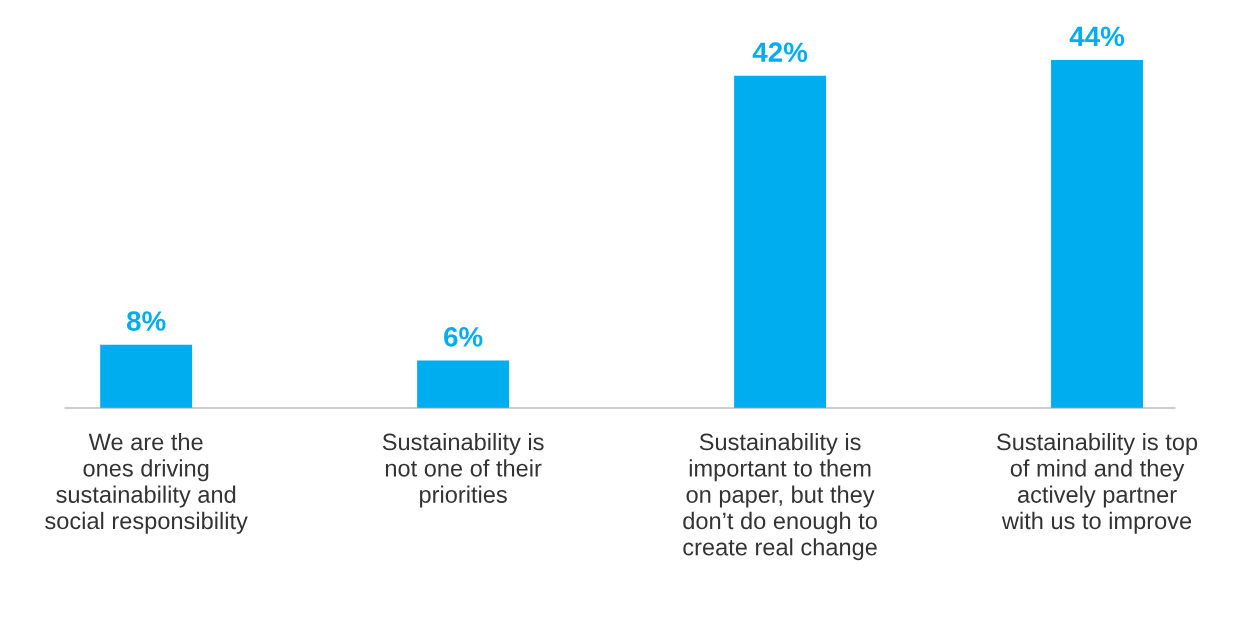 This screenshot has width=1236, height=620. What do you see at coordinates (1097, 483) in the screenshot?
I see `x-tick-label: Sustainability is top of mind and they actively partner with us to improve` at bounding box center [1097, 483].